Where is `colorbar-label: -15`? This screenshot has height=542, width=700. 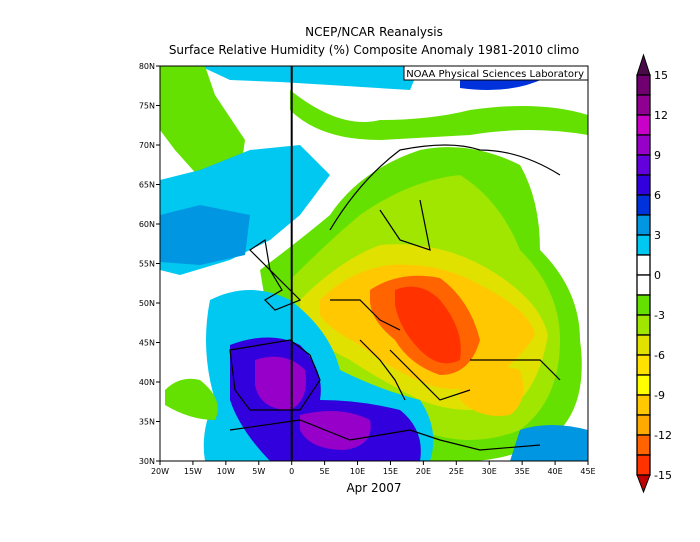
colorbar-label: -15 is located at coordinates (663, 475).